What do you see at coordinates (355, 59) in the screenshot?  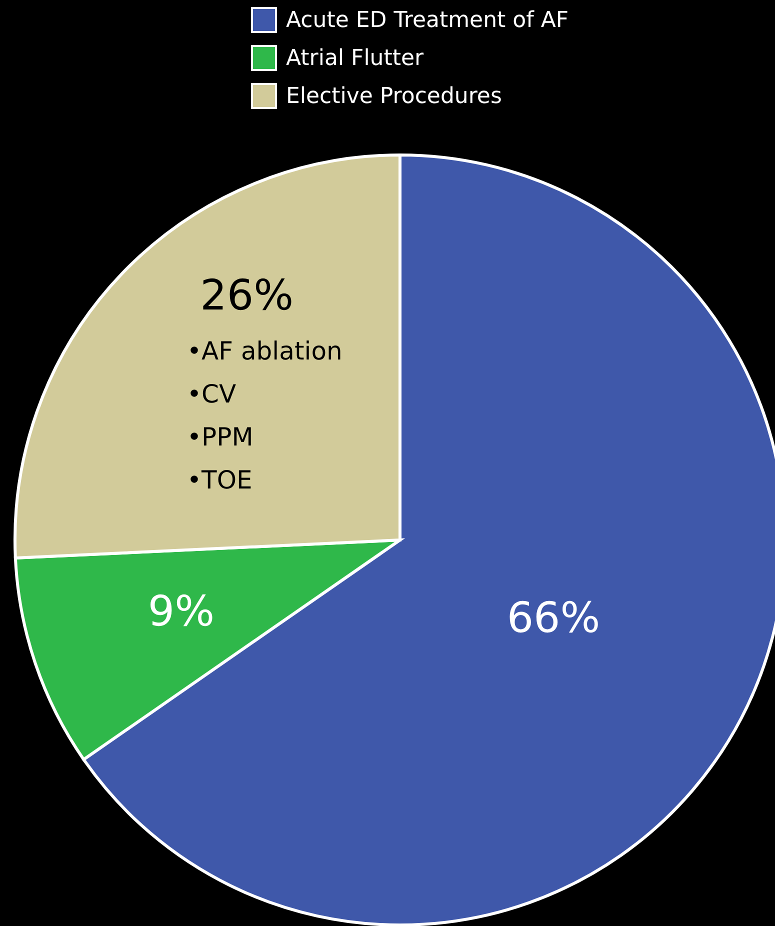 I see `legend-label: Atrial Flutter` at bounding box center [355, 59].